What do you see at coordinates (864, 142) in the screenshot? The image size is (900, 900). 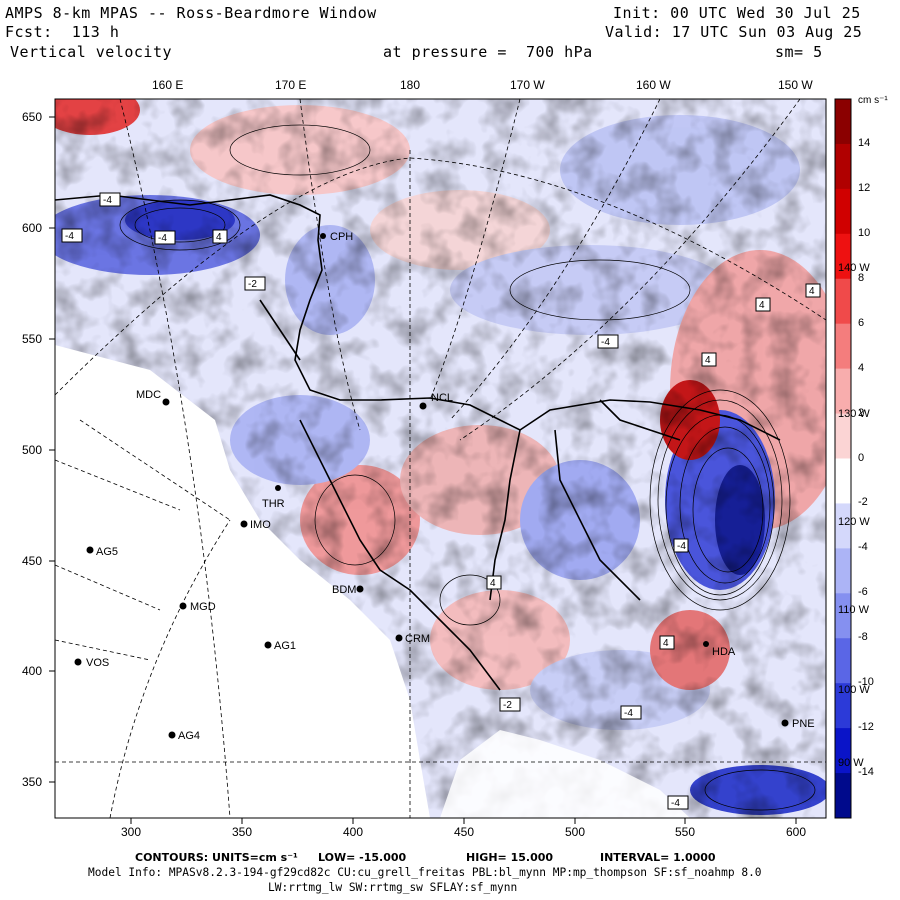 I see `colorbar-tick-label: 14` at bounding box center [864, 142].